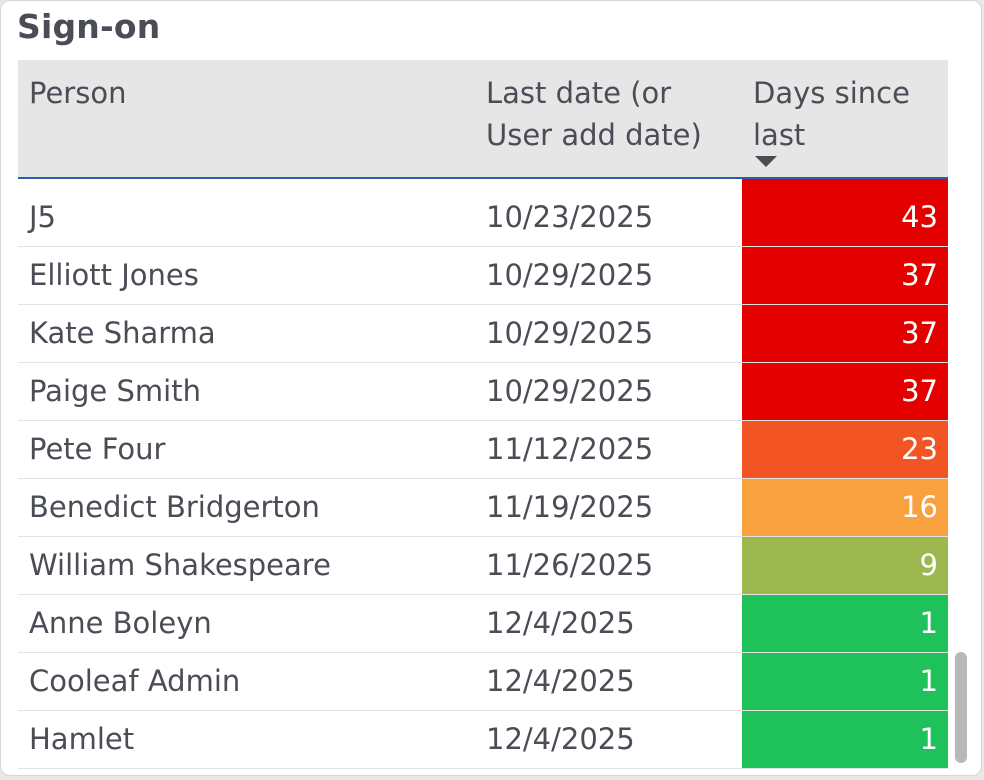  What do you see at coordinates (483, 450) in the screenshot?
I see `table-row: Pete Four 11/12/2025 23` at bounding box center [483, 450].